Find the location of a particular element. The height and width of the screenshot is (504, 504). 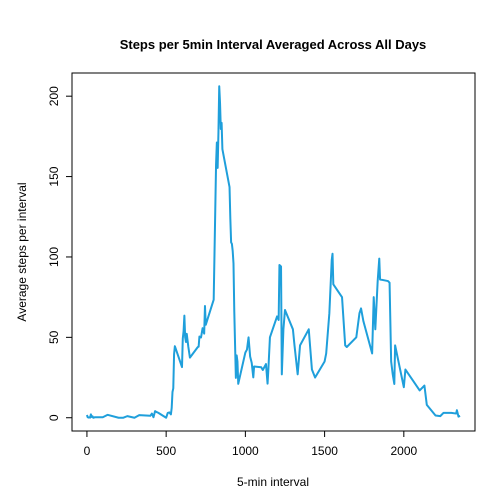

x-tick-label: 1000 is located at coordinates (245, 451).